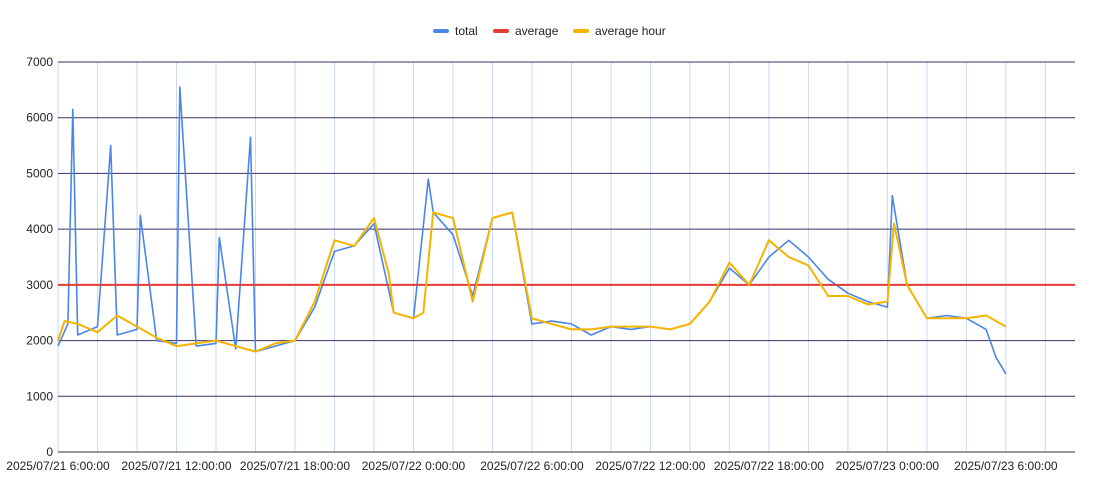 This screenshot has height=497, width=1100. I want to click on x-tick-label: 2025/07/21 18:00:00, so click(295, 466).